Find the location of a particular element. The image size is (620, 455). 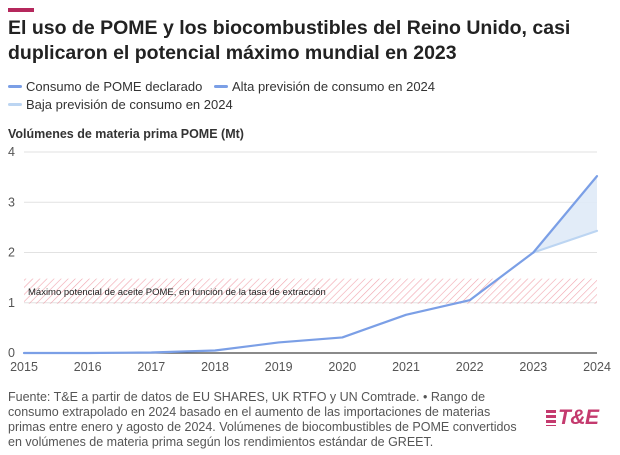

x-tick-label: 2022 is located at coordinates (470, 367).